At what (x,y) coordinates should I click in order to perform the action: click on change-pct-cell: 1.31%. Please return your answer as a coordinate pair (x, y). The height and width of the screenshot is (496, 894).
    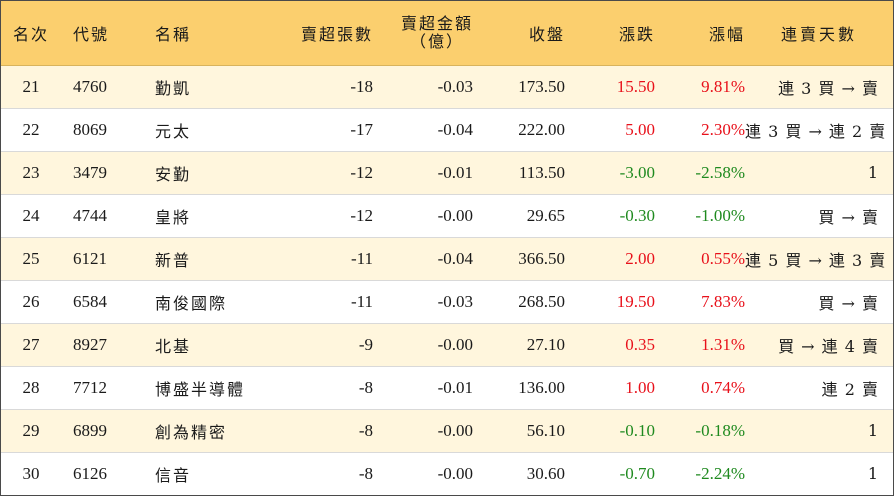
    Looking at the image, I should click on (723, 344).